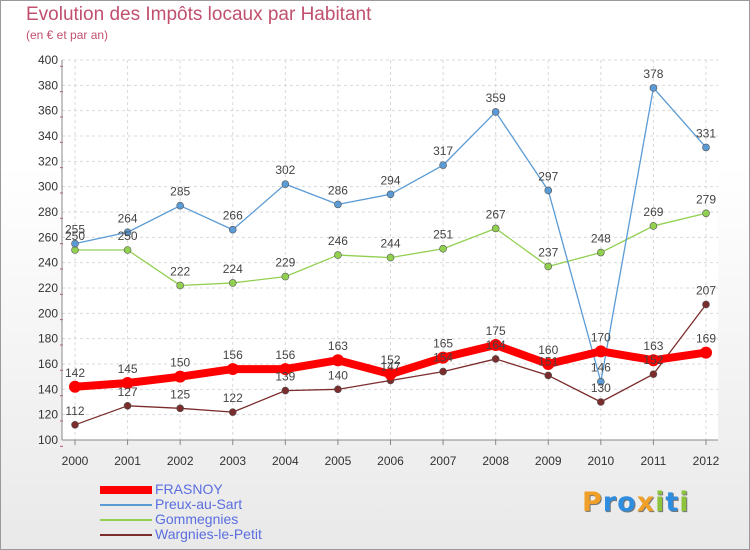 This screenshot has height=550, width=750. Describe the element at coordinates (653, 346) in the screenshot. I see `data-label-frasnoy: 163` at that location.